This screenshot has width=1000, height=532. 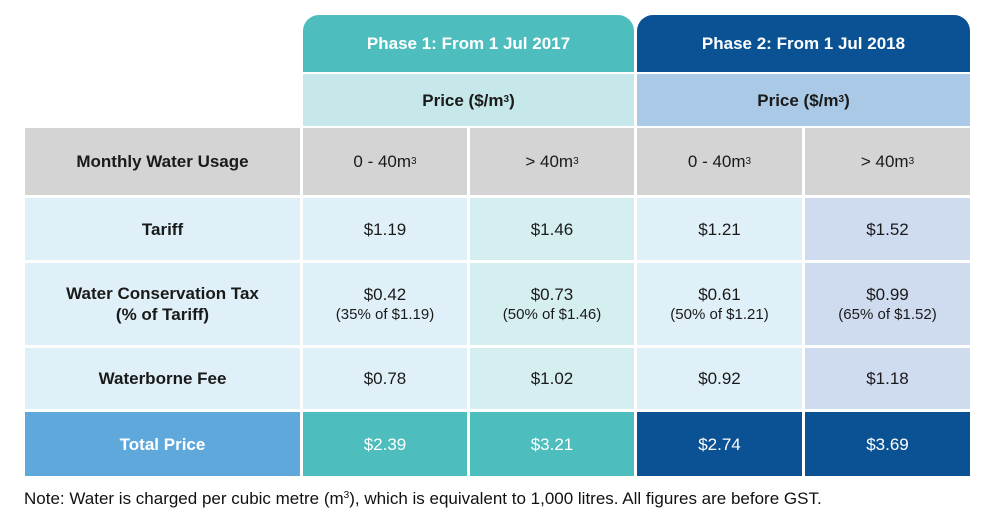 What do you see at coordinates (719, 304) in the screenshot?
I see `table-cell: $0.61 (50% of $1.21)` at bounding box center [719, 304].